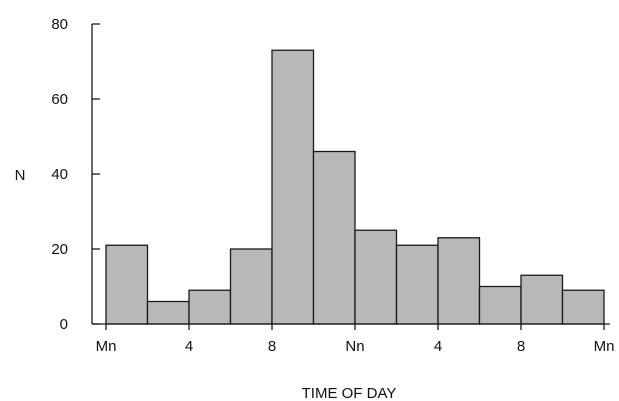 This screenshot has height=401, width=619. Describe the element at coordinates (59, 174) in the screenshot. I see `y-tick-label-40: 40` at that location.